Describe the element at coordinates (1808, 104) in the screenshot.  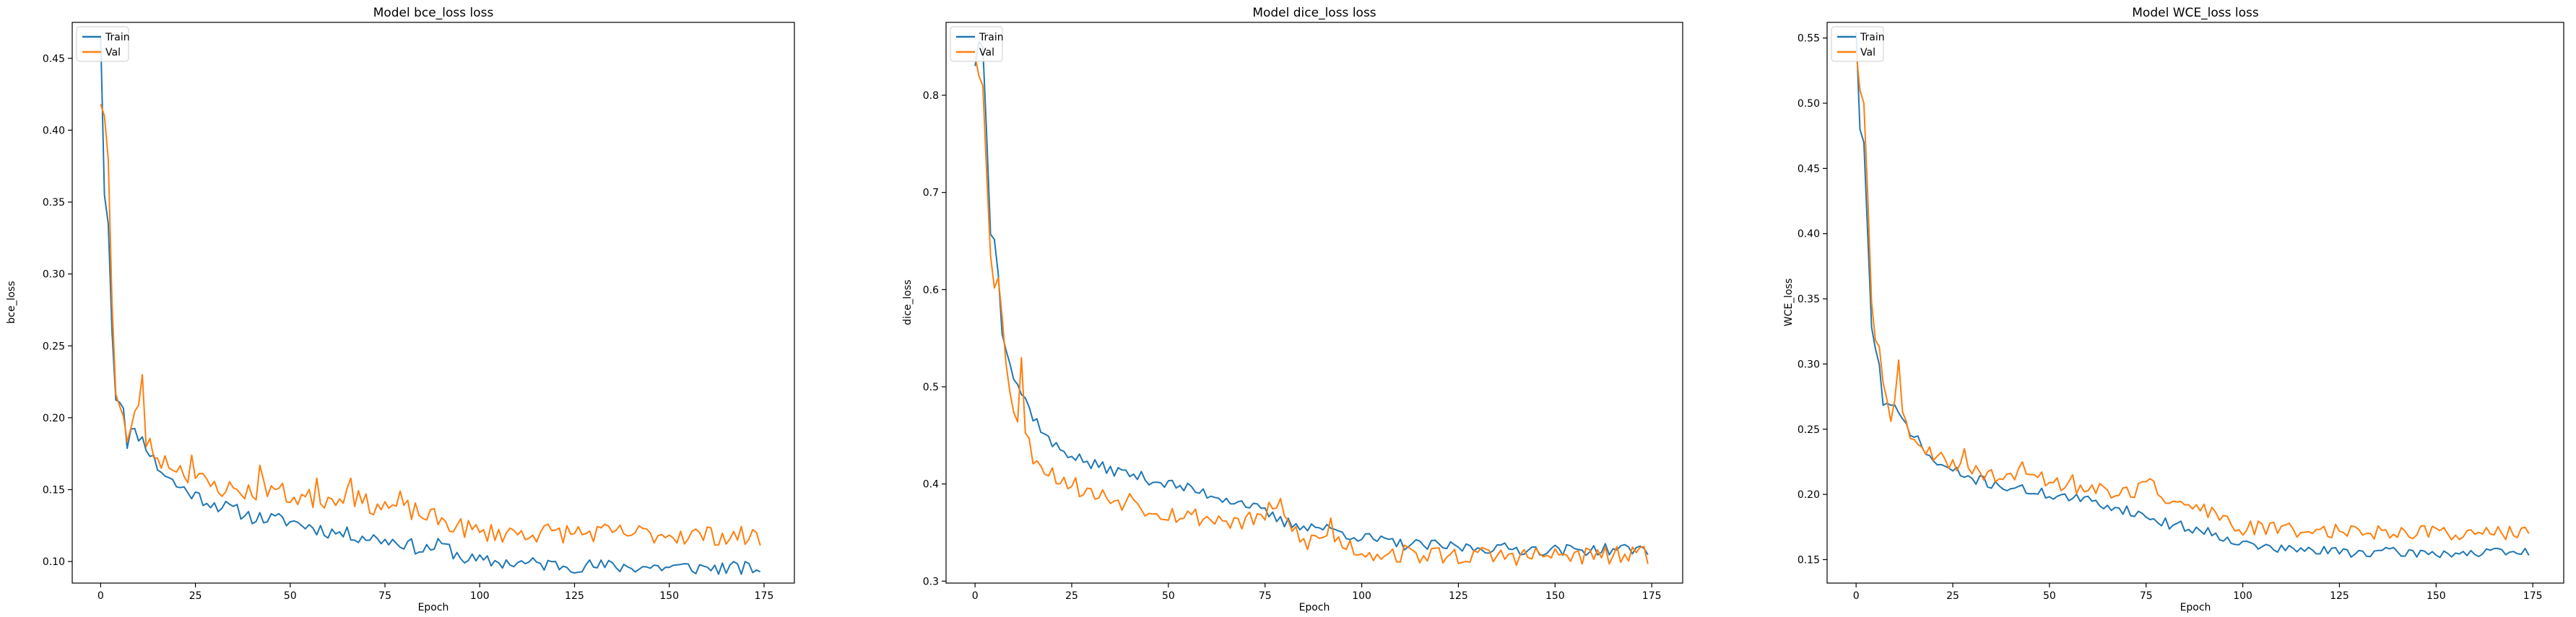
I see `y-tick-label: 0.50` at that location.